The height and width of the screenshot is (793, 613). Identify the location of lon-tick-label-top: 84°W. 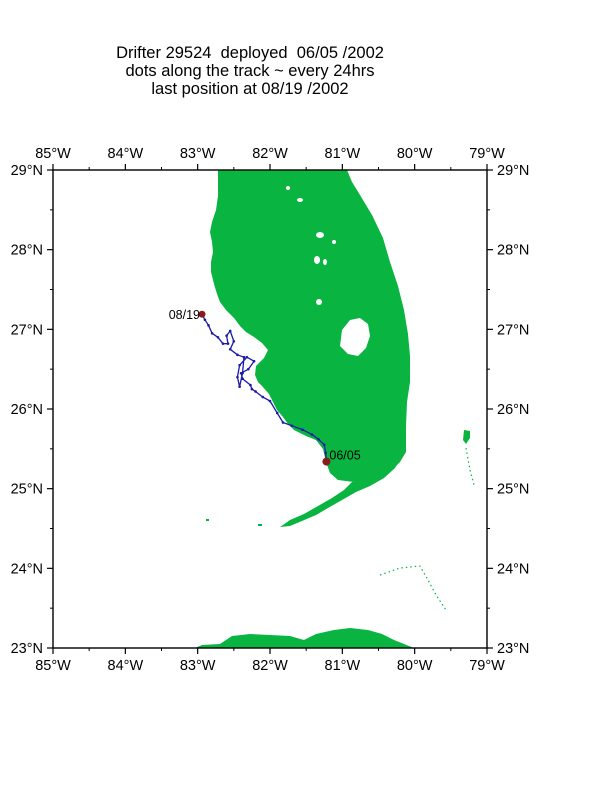
(126, 154).